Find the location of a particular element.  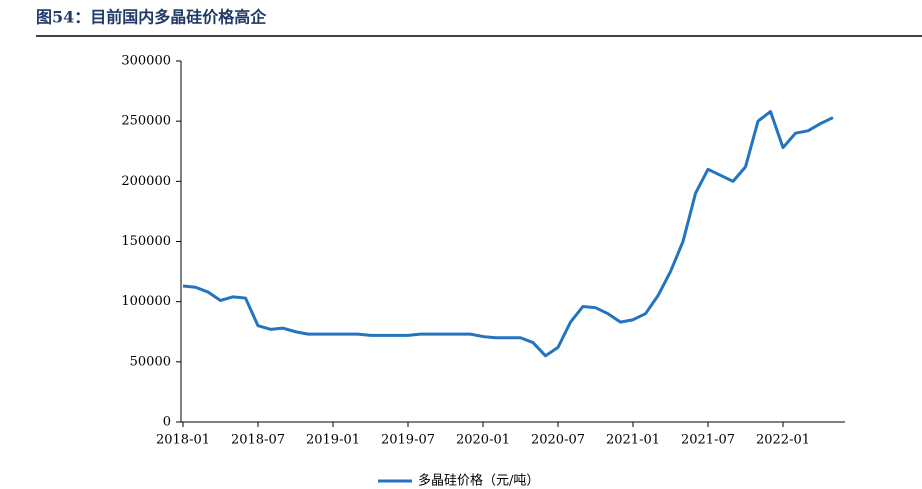

y-tick-label: 100000 is located at coordinates (146, 301).